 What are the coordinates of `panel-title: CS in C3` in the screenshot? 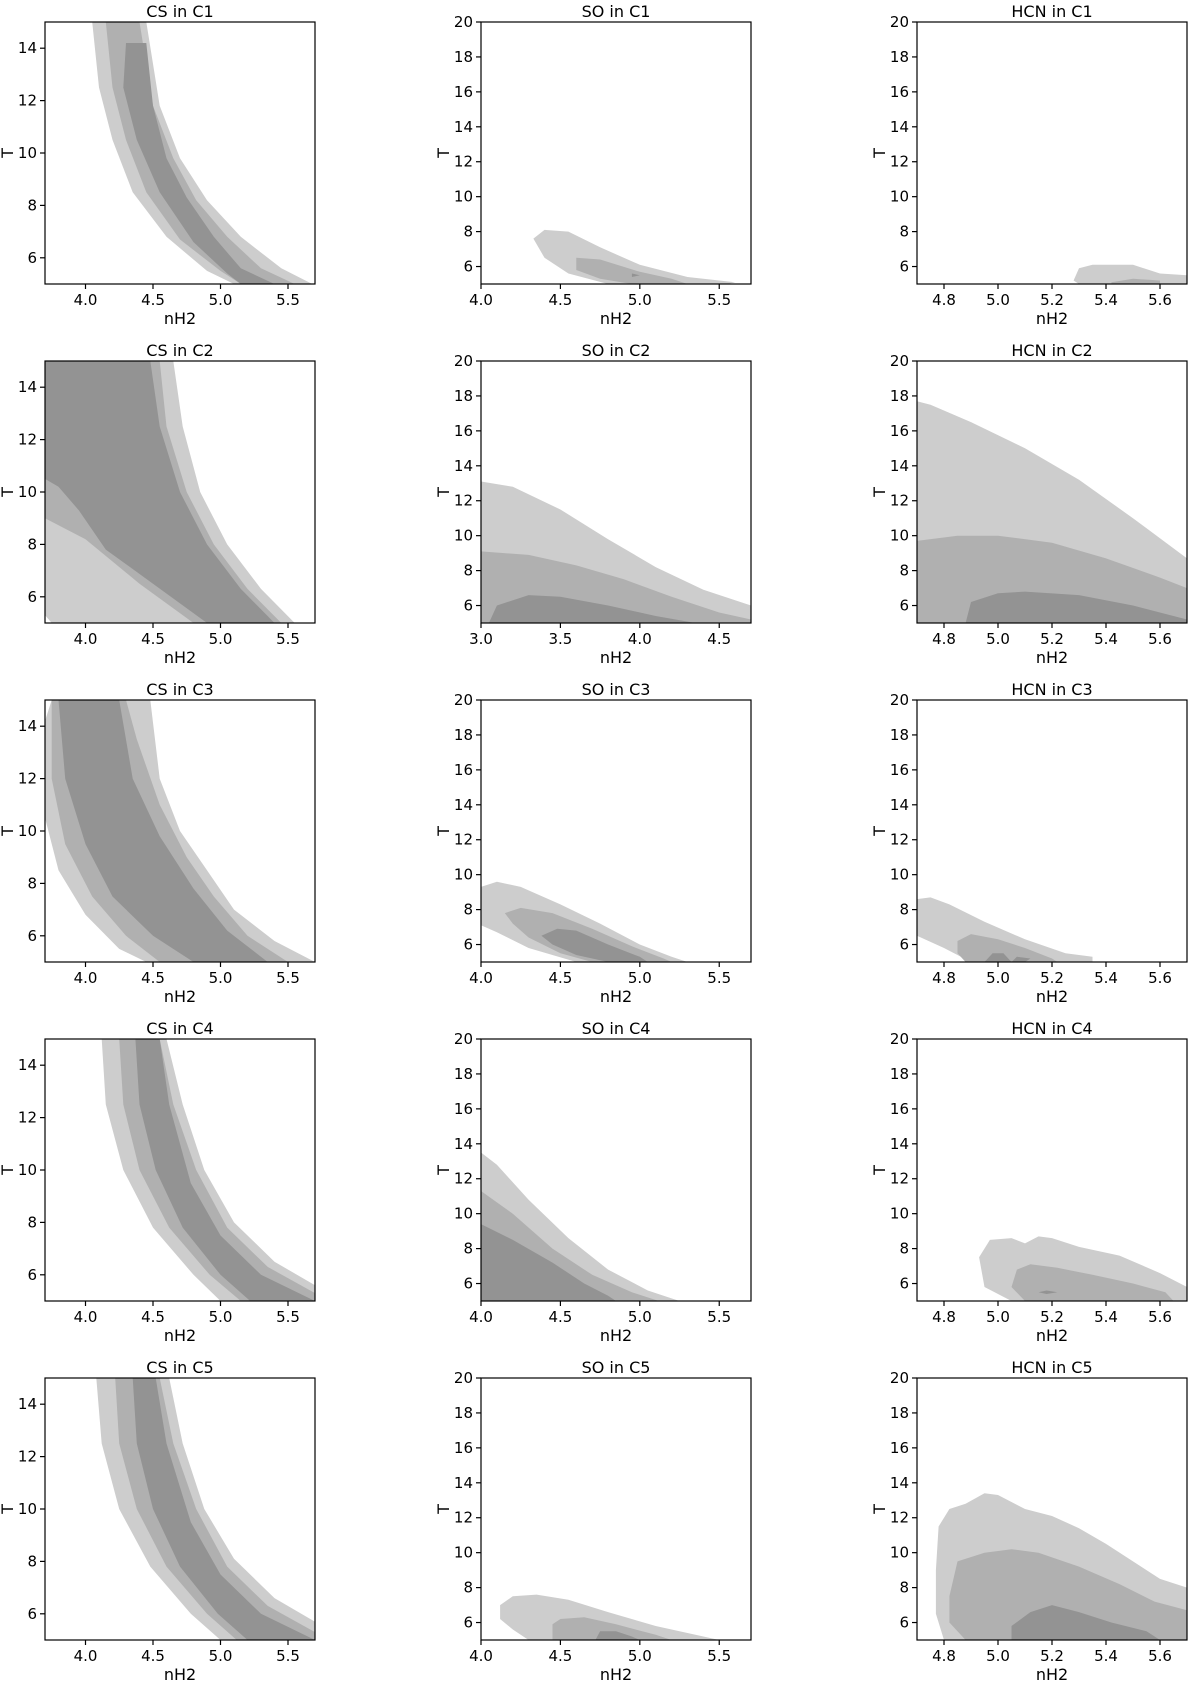 It's located at (179, 689).